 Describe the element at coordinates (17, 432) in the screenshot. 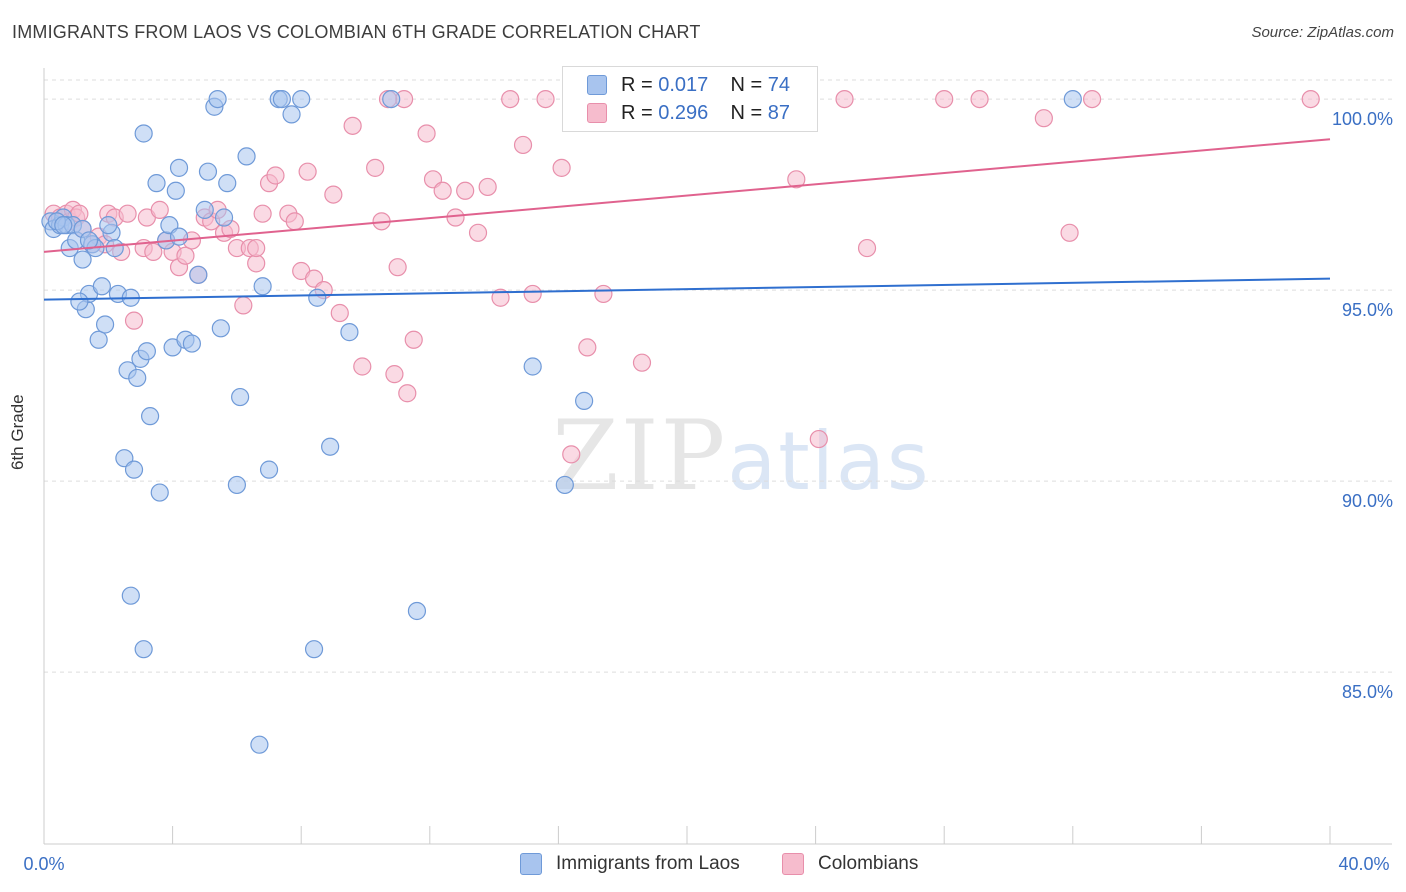

I see `y-axis-label: 6th Grade` at that location.